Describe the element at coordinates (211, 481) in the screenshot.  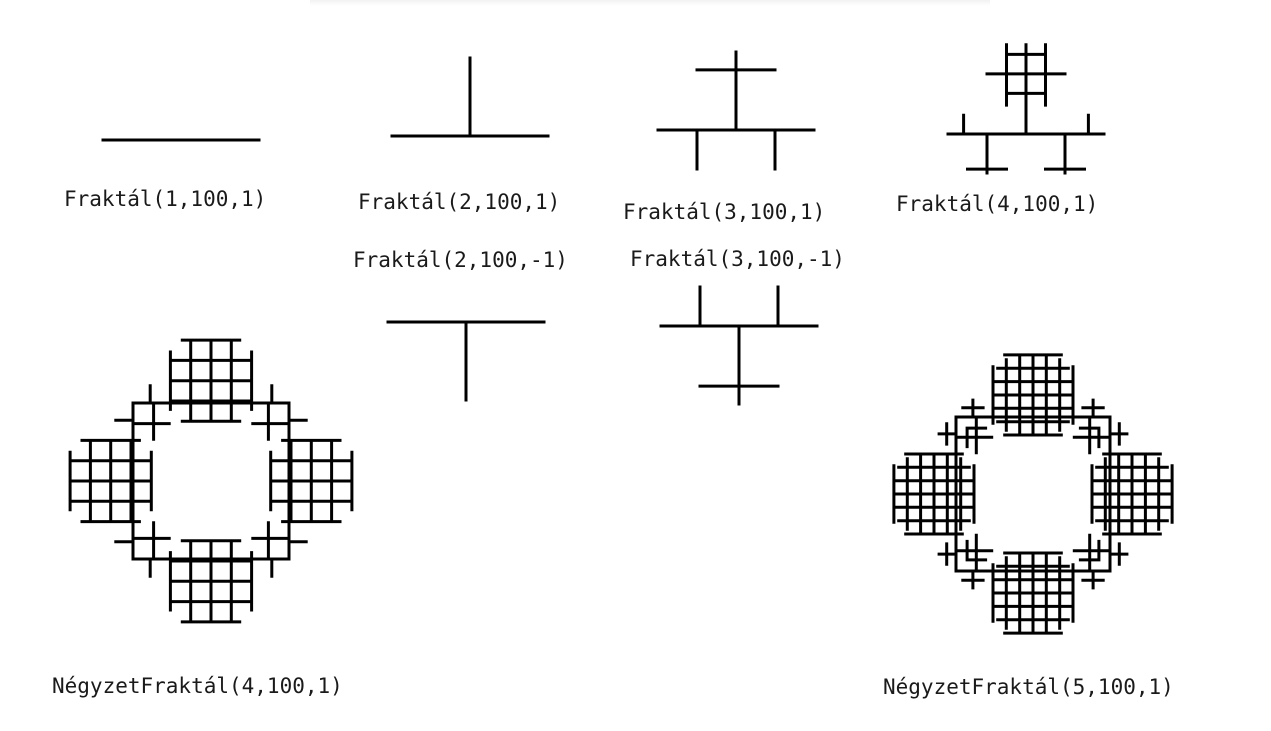
I see `fractal-drawing-sq4` at that location.